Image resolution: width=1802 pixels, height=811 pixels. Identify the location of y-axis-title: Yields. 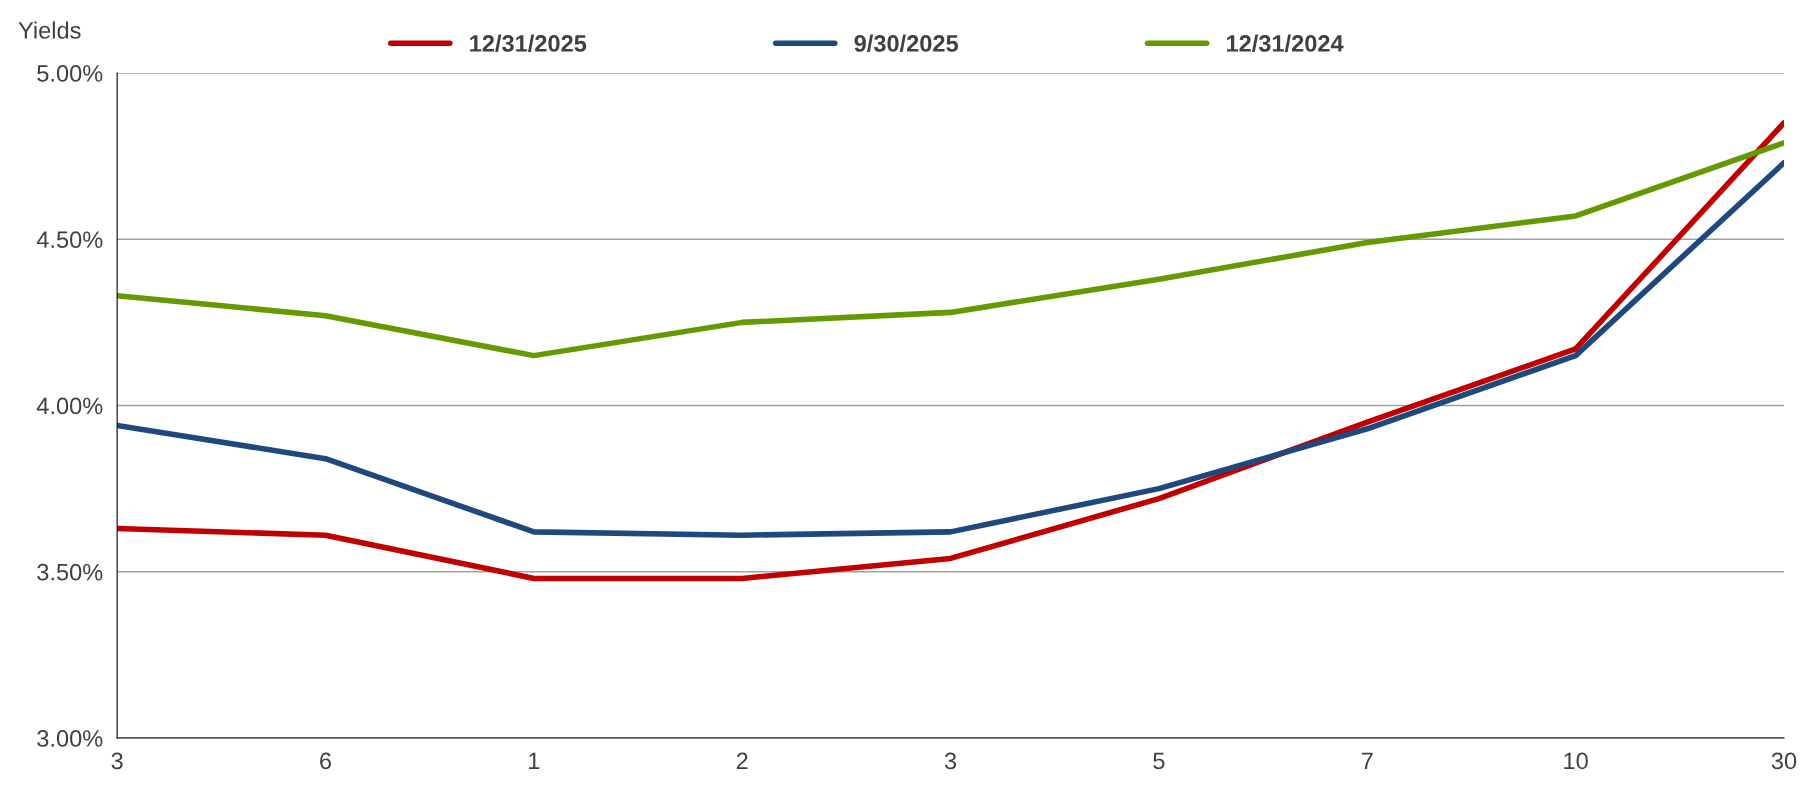
(49, 30).